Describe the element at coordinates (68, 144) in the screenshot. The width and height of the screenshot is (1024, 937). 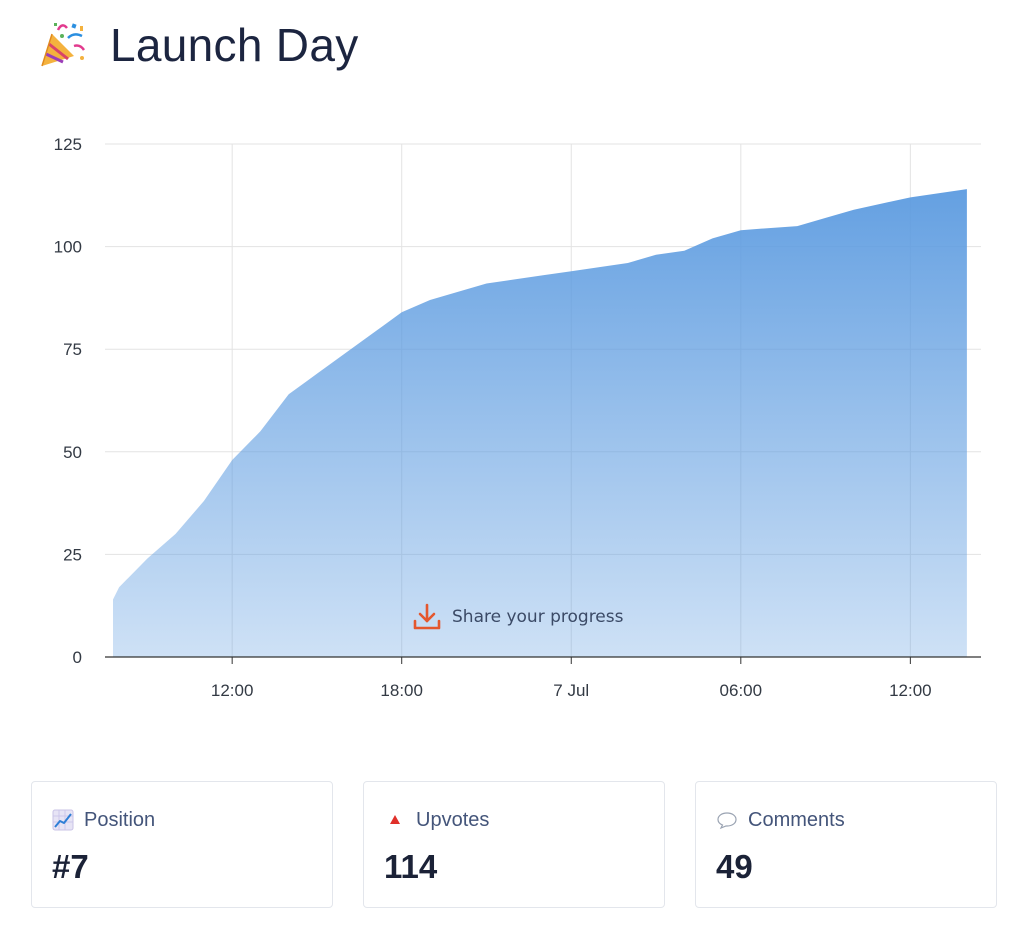
I see `y-tick-label: 125` at that location.